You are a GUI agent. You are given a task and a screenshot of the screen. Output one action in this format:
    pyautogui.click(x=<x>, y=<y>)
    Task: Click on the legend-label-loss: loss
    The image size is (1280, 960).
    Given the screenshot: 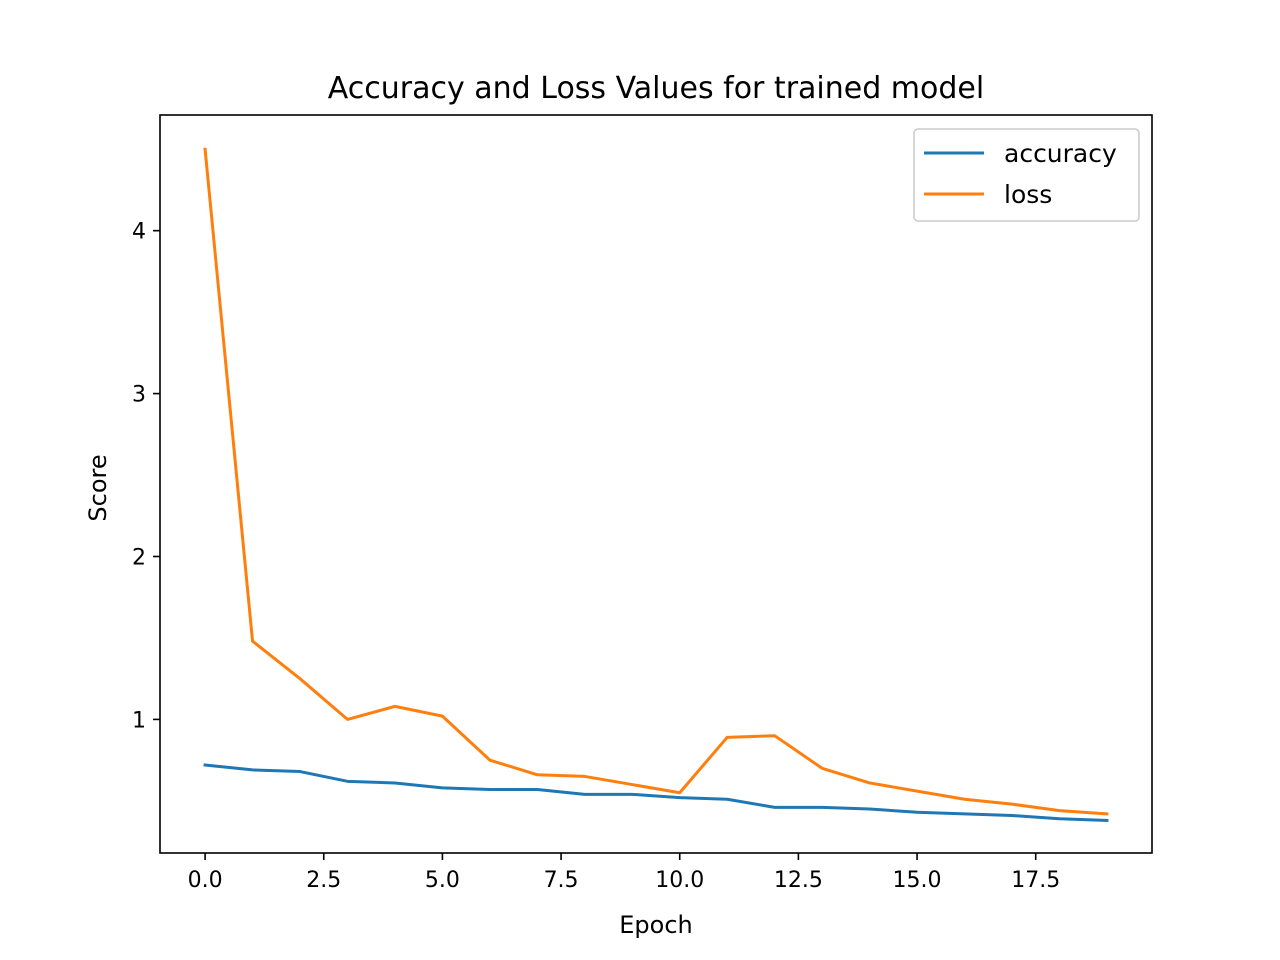 What is the action you would take?
    pyautogui.click(x=1028, y=194)
    